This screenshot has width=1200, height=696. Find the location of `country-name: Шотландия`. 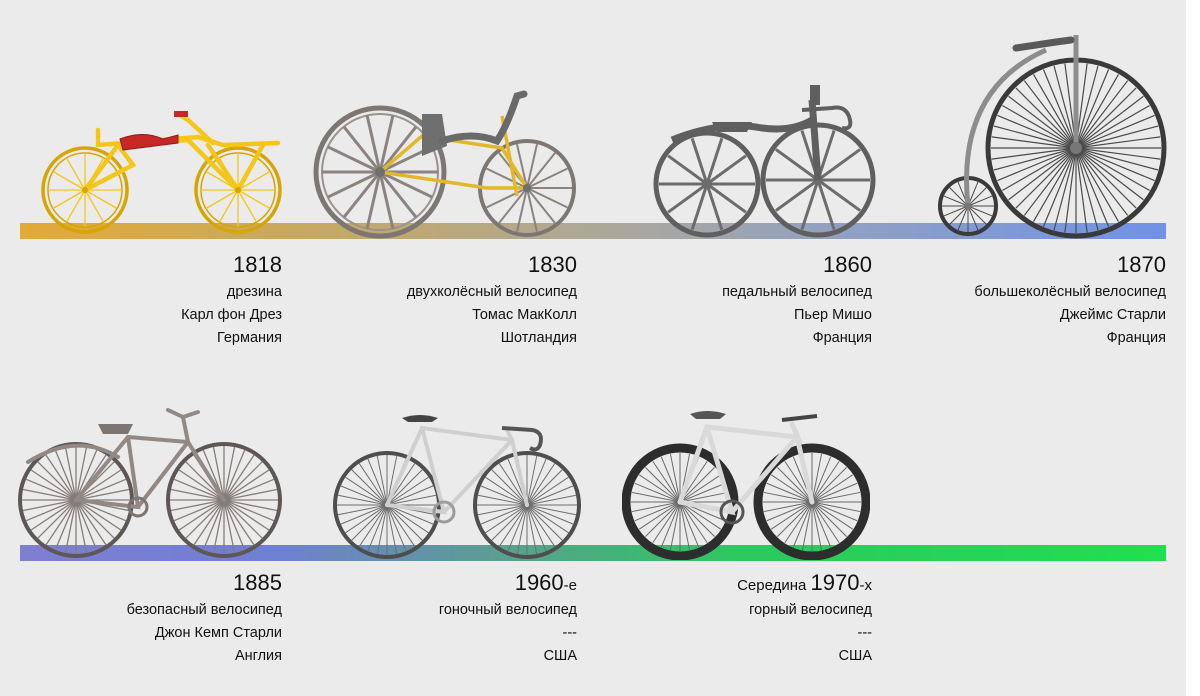

country-name: Шотландия is located at coordinates (538, 338).